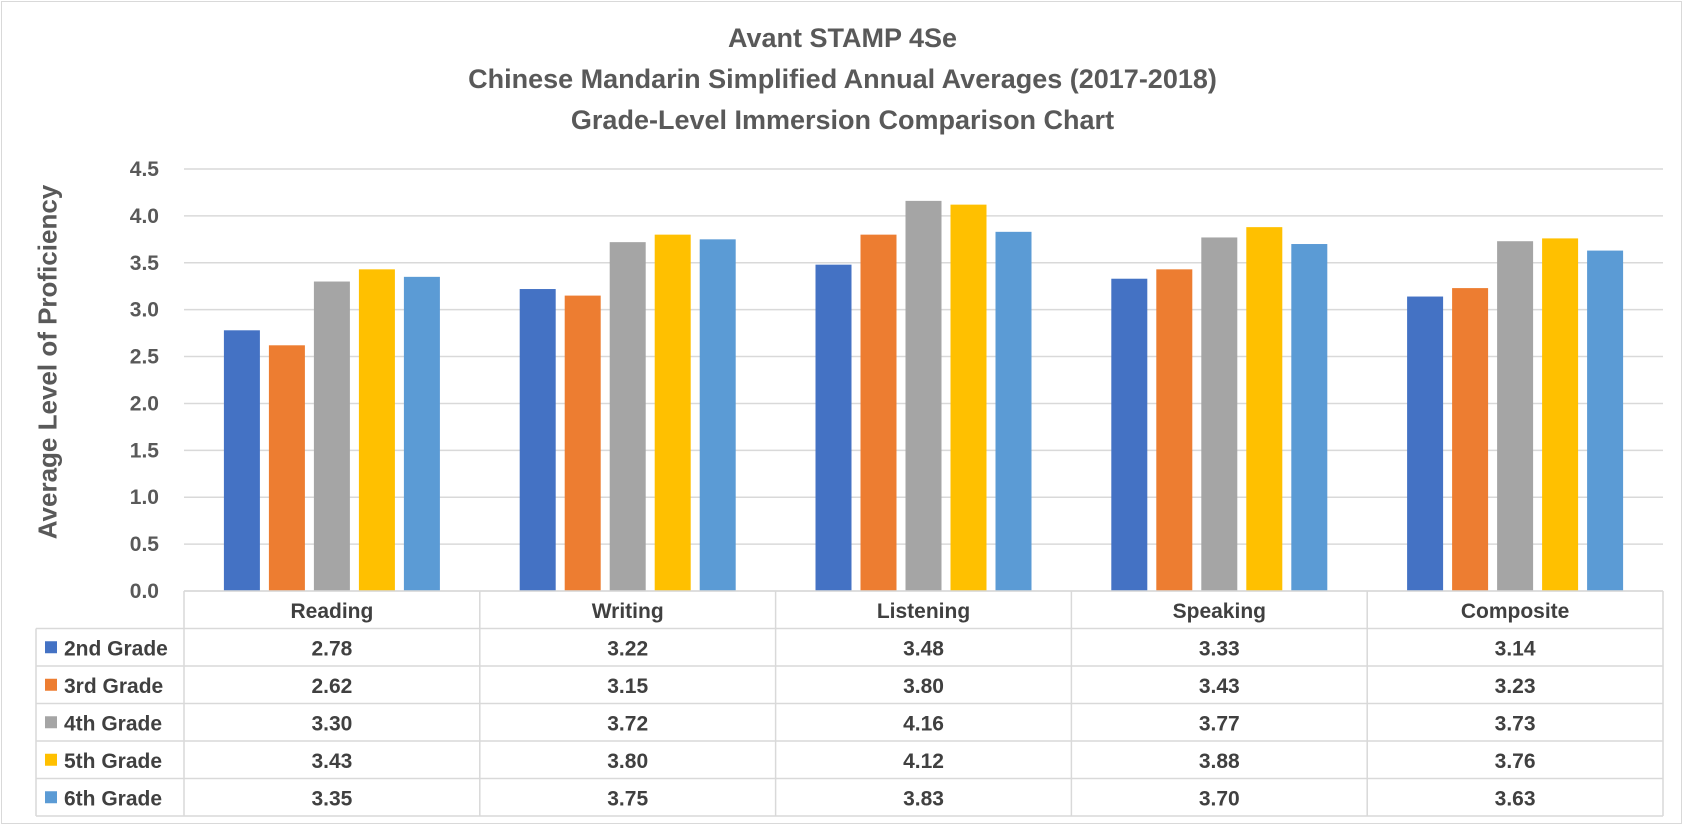 The image size is (1685, 827). Describe the element at coordinates (717, 415) in the screenshot. I see `bar-6th-grade-writing` at that location.